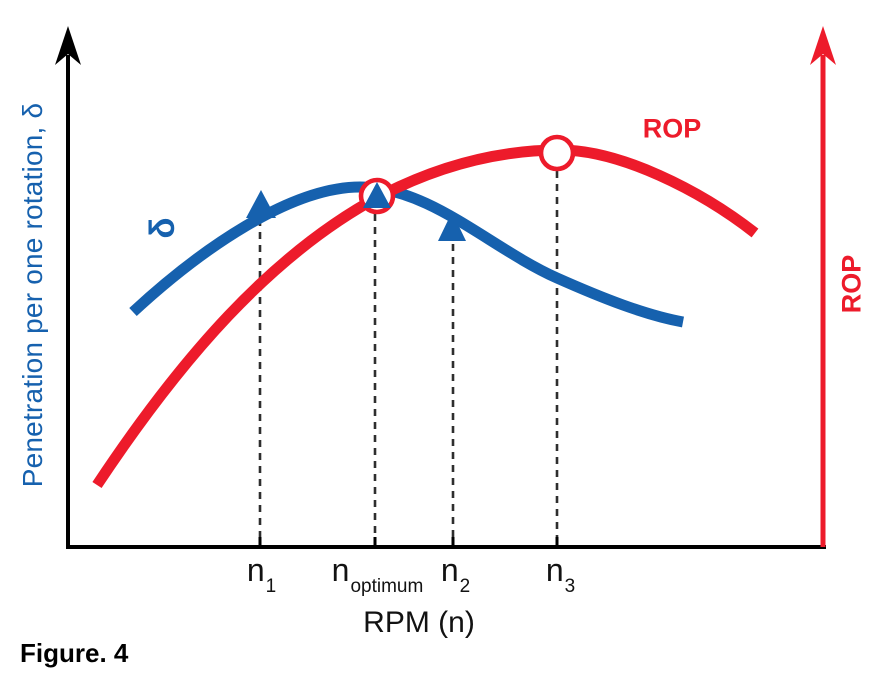  Describe the element at coordinates (74, 653) in the screenshot. I see `figure-caption: Figure. 4` at that location.